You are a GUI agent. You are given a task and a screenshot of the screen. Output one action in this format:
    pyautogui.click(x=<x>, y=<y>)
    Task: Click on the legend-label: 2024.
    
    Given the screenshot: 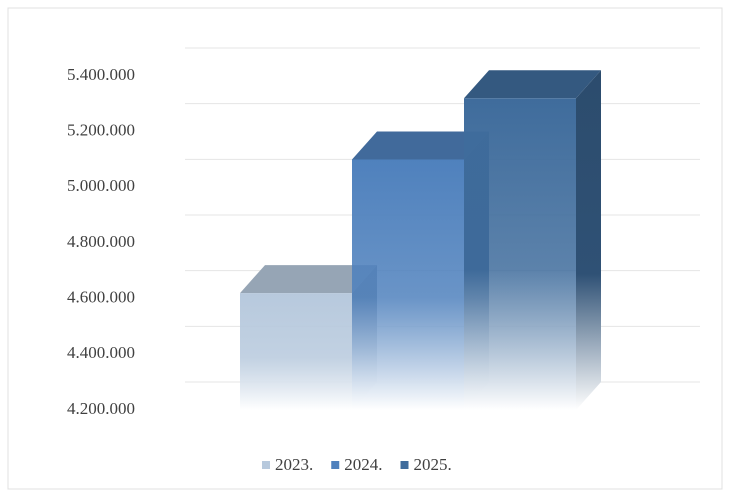 What is the action you would take?
    pyautogui.click(x=363, y=464)
    